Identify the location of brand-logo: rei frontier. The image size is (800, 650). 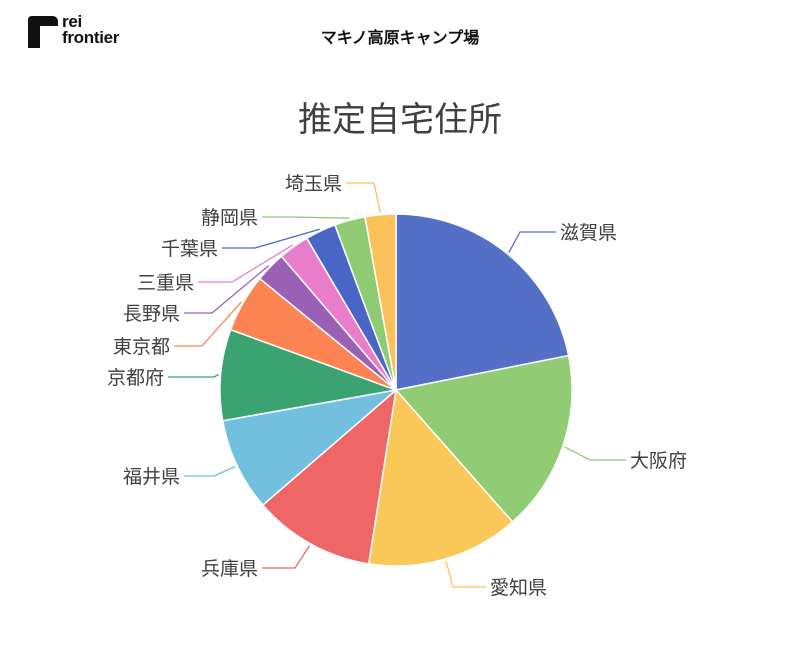
(88, 33).